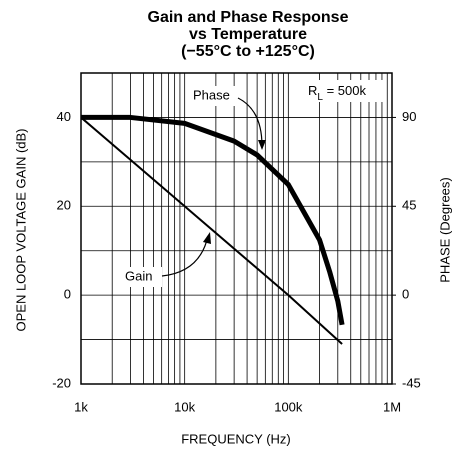  Describe the element at coordinates (20, 230) in the screenshot. I see `y-axis-label: OPEN LOOP VOLTAGE GAIN (dB)` at that location.